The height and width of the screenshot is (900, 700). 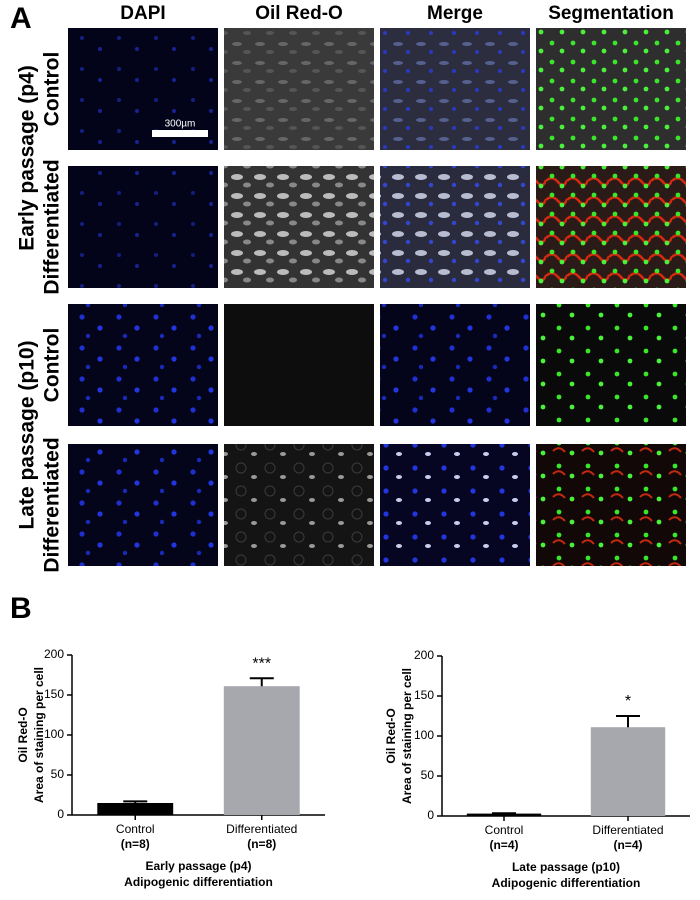 What do you see at coordinates (299, 13) in the screenshot?
I see `column-header: Oil Red-O` at bounding box center [299, 13].